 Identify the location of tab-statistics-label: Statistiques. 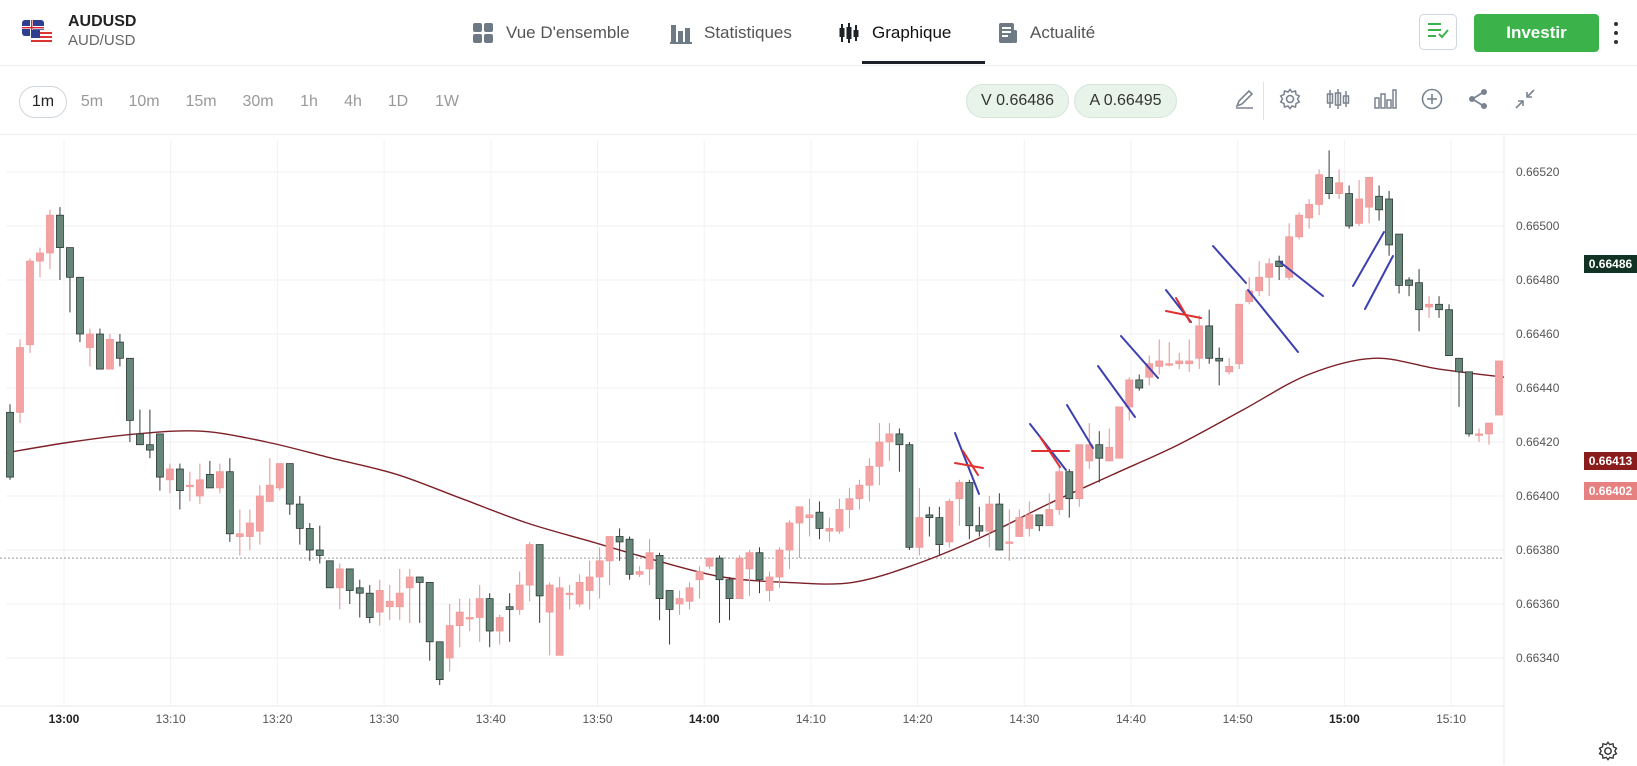
(748, 32).